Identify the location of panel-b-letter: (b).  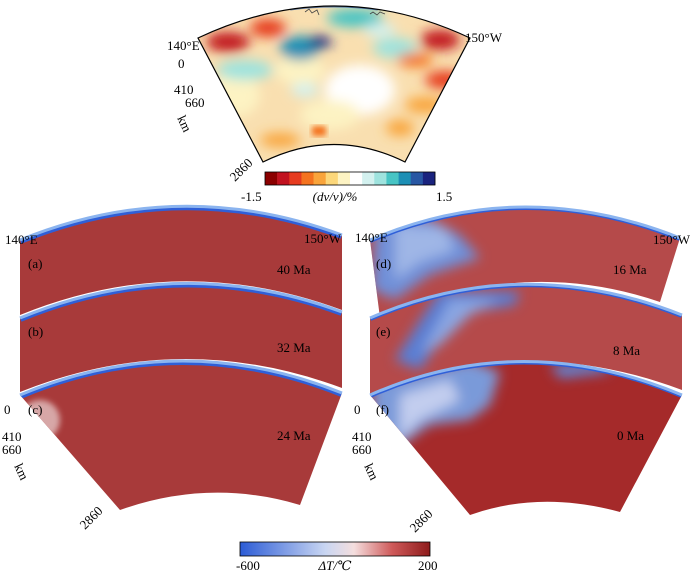
(35, 331).